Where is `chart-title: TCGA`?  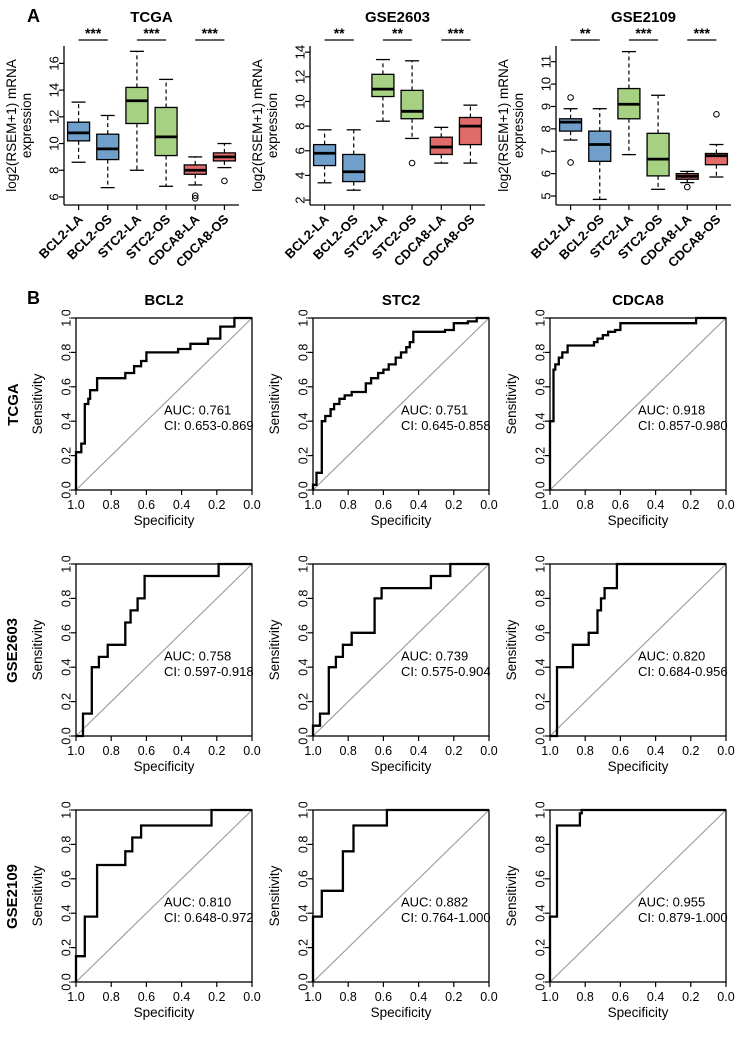 chart-title: TCGA is located at coordinates (151, 17).